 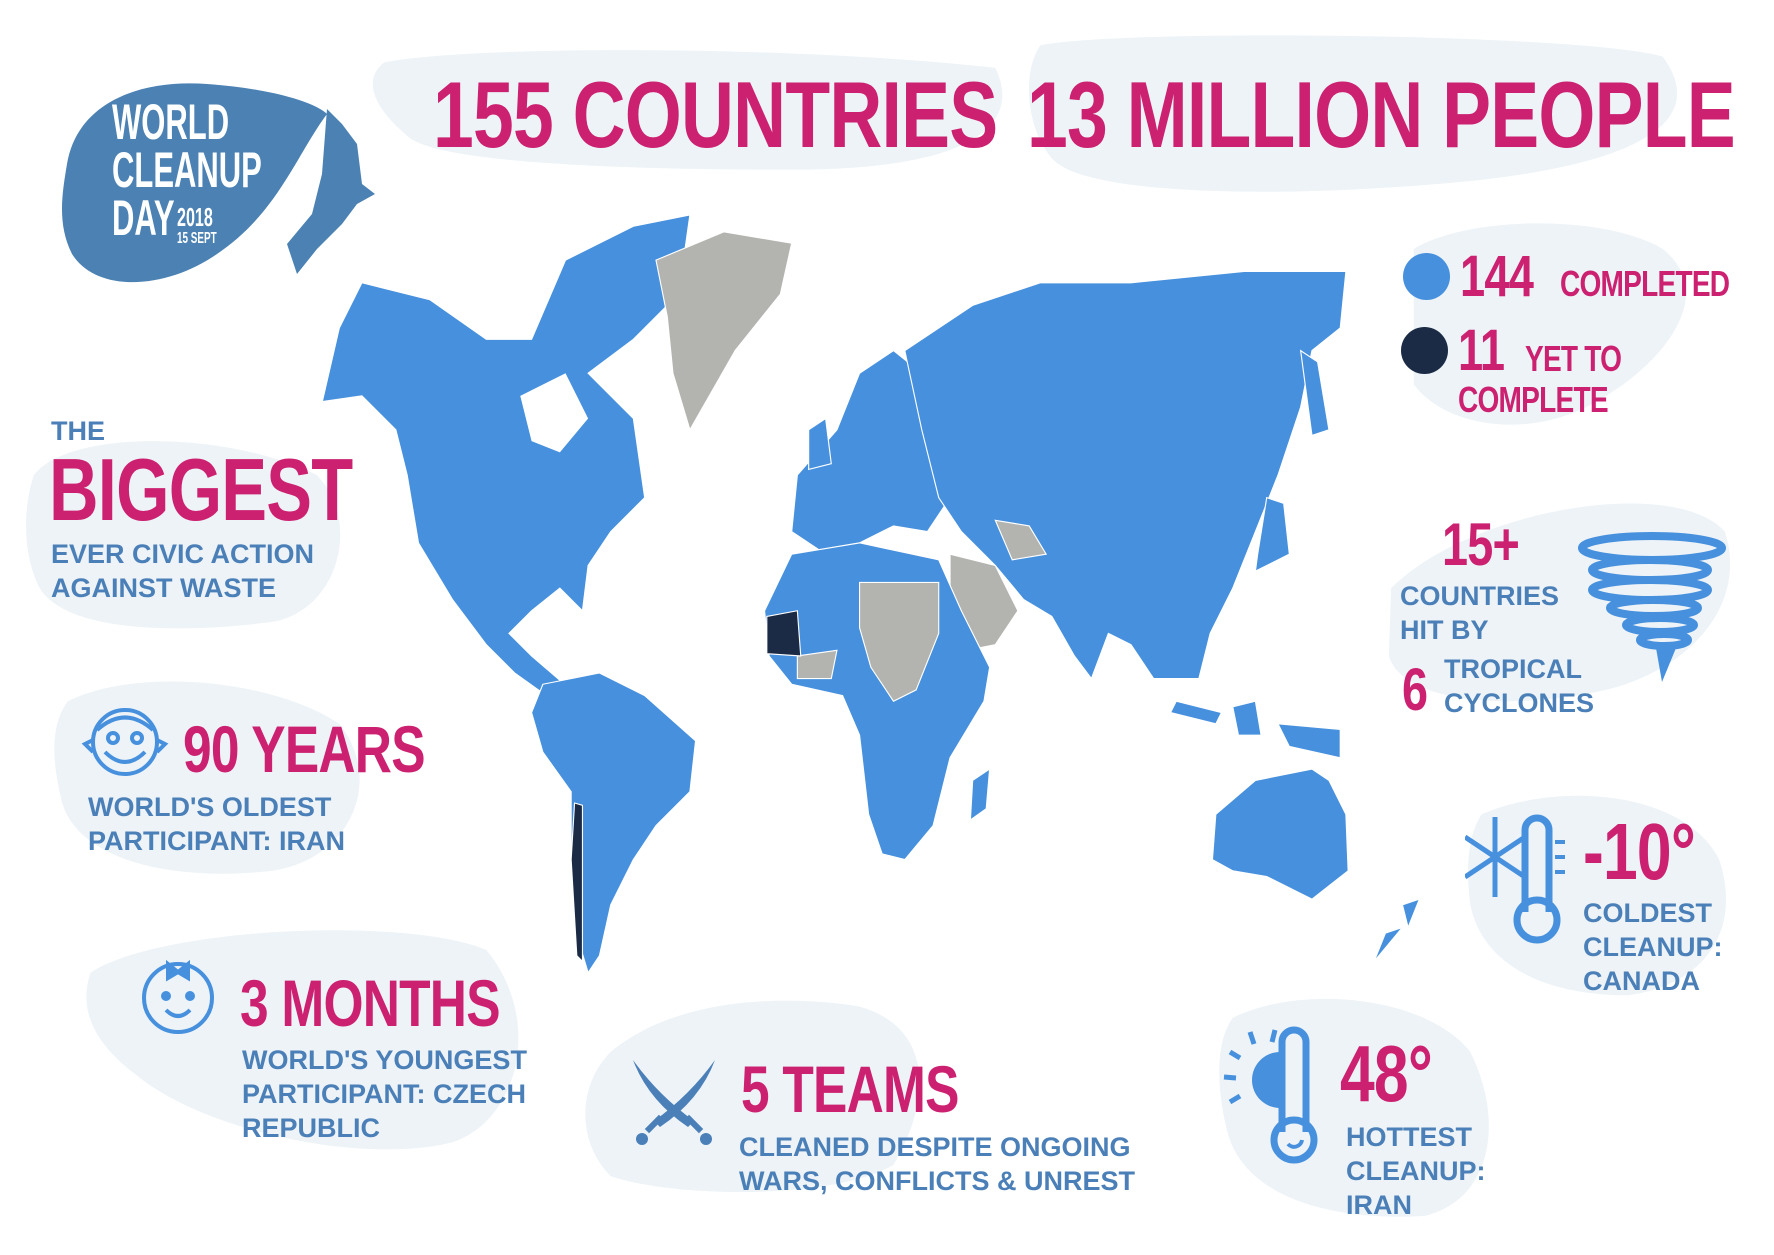 I want to click on legend-pending-number: 11, so click(x=1481, y=350).